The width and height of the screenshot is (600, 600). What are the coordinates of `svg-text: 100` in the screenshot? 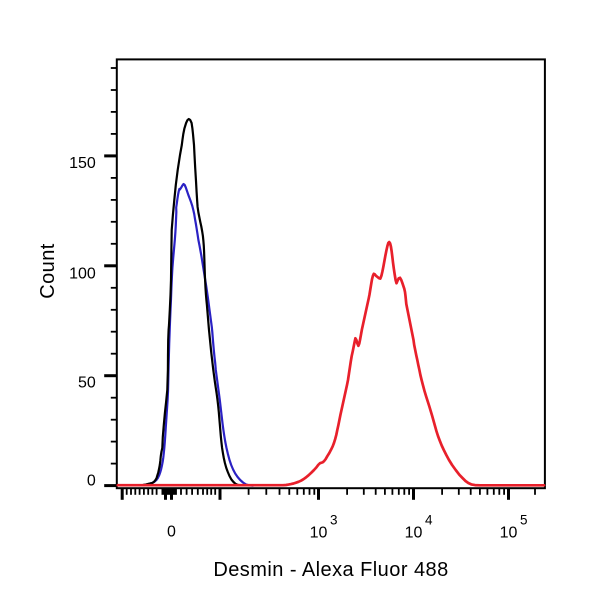 It's located at (82, 274).